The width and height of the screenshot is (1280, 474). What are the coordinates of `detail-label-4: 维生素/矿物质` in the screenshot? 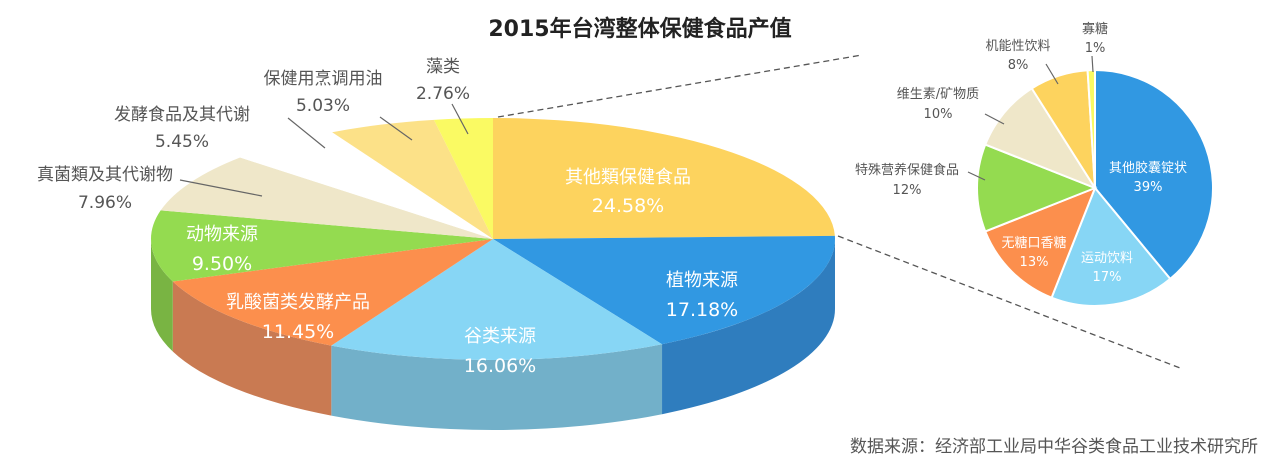 It's located at (938, 94).